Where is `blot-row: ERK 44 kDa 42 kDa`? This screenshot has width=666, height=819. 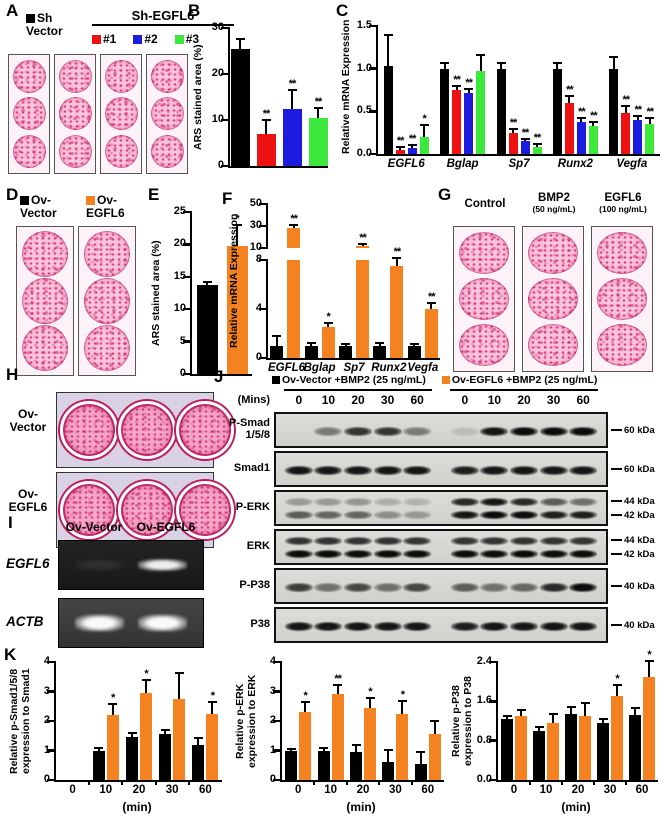
blot-row: ERK 44 kDa 42 kDa is located at coordinates (439, 547).